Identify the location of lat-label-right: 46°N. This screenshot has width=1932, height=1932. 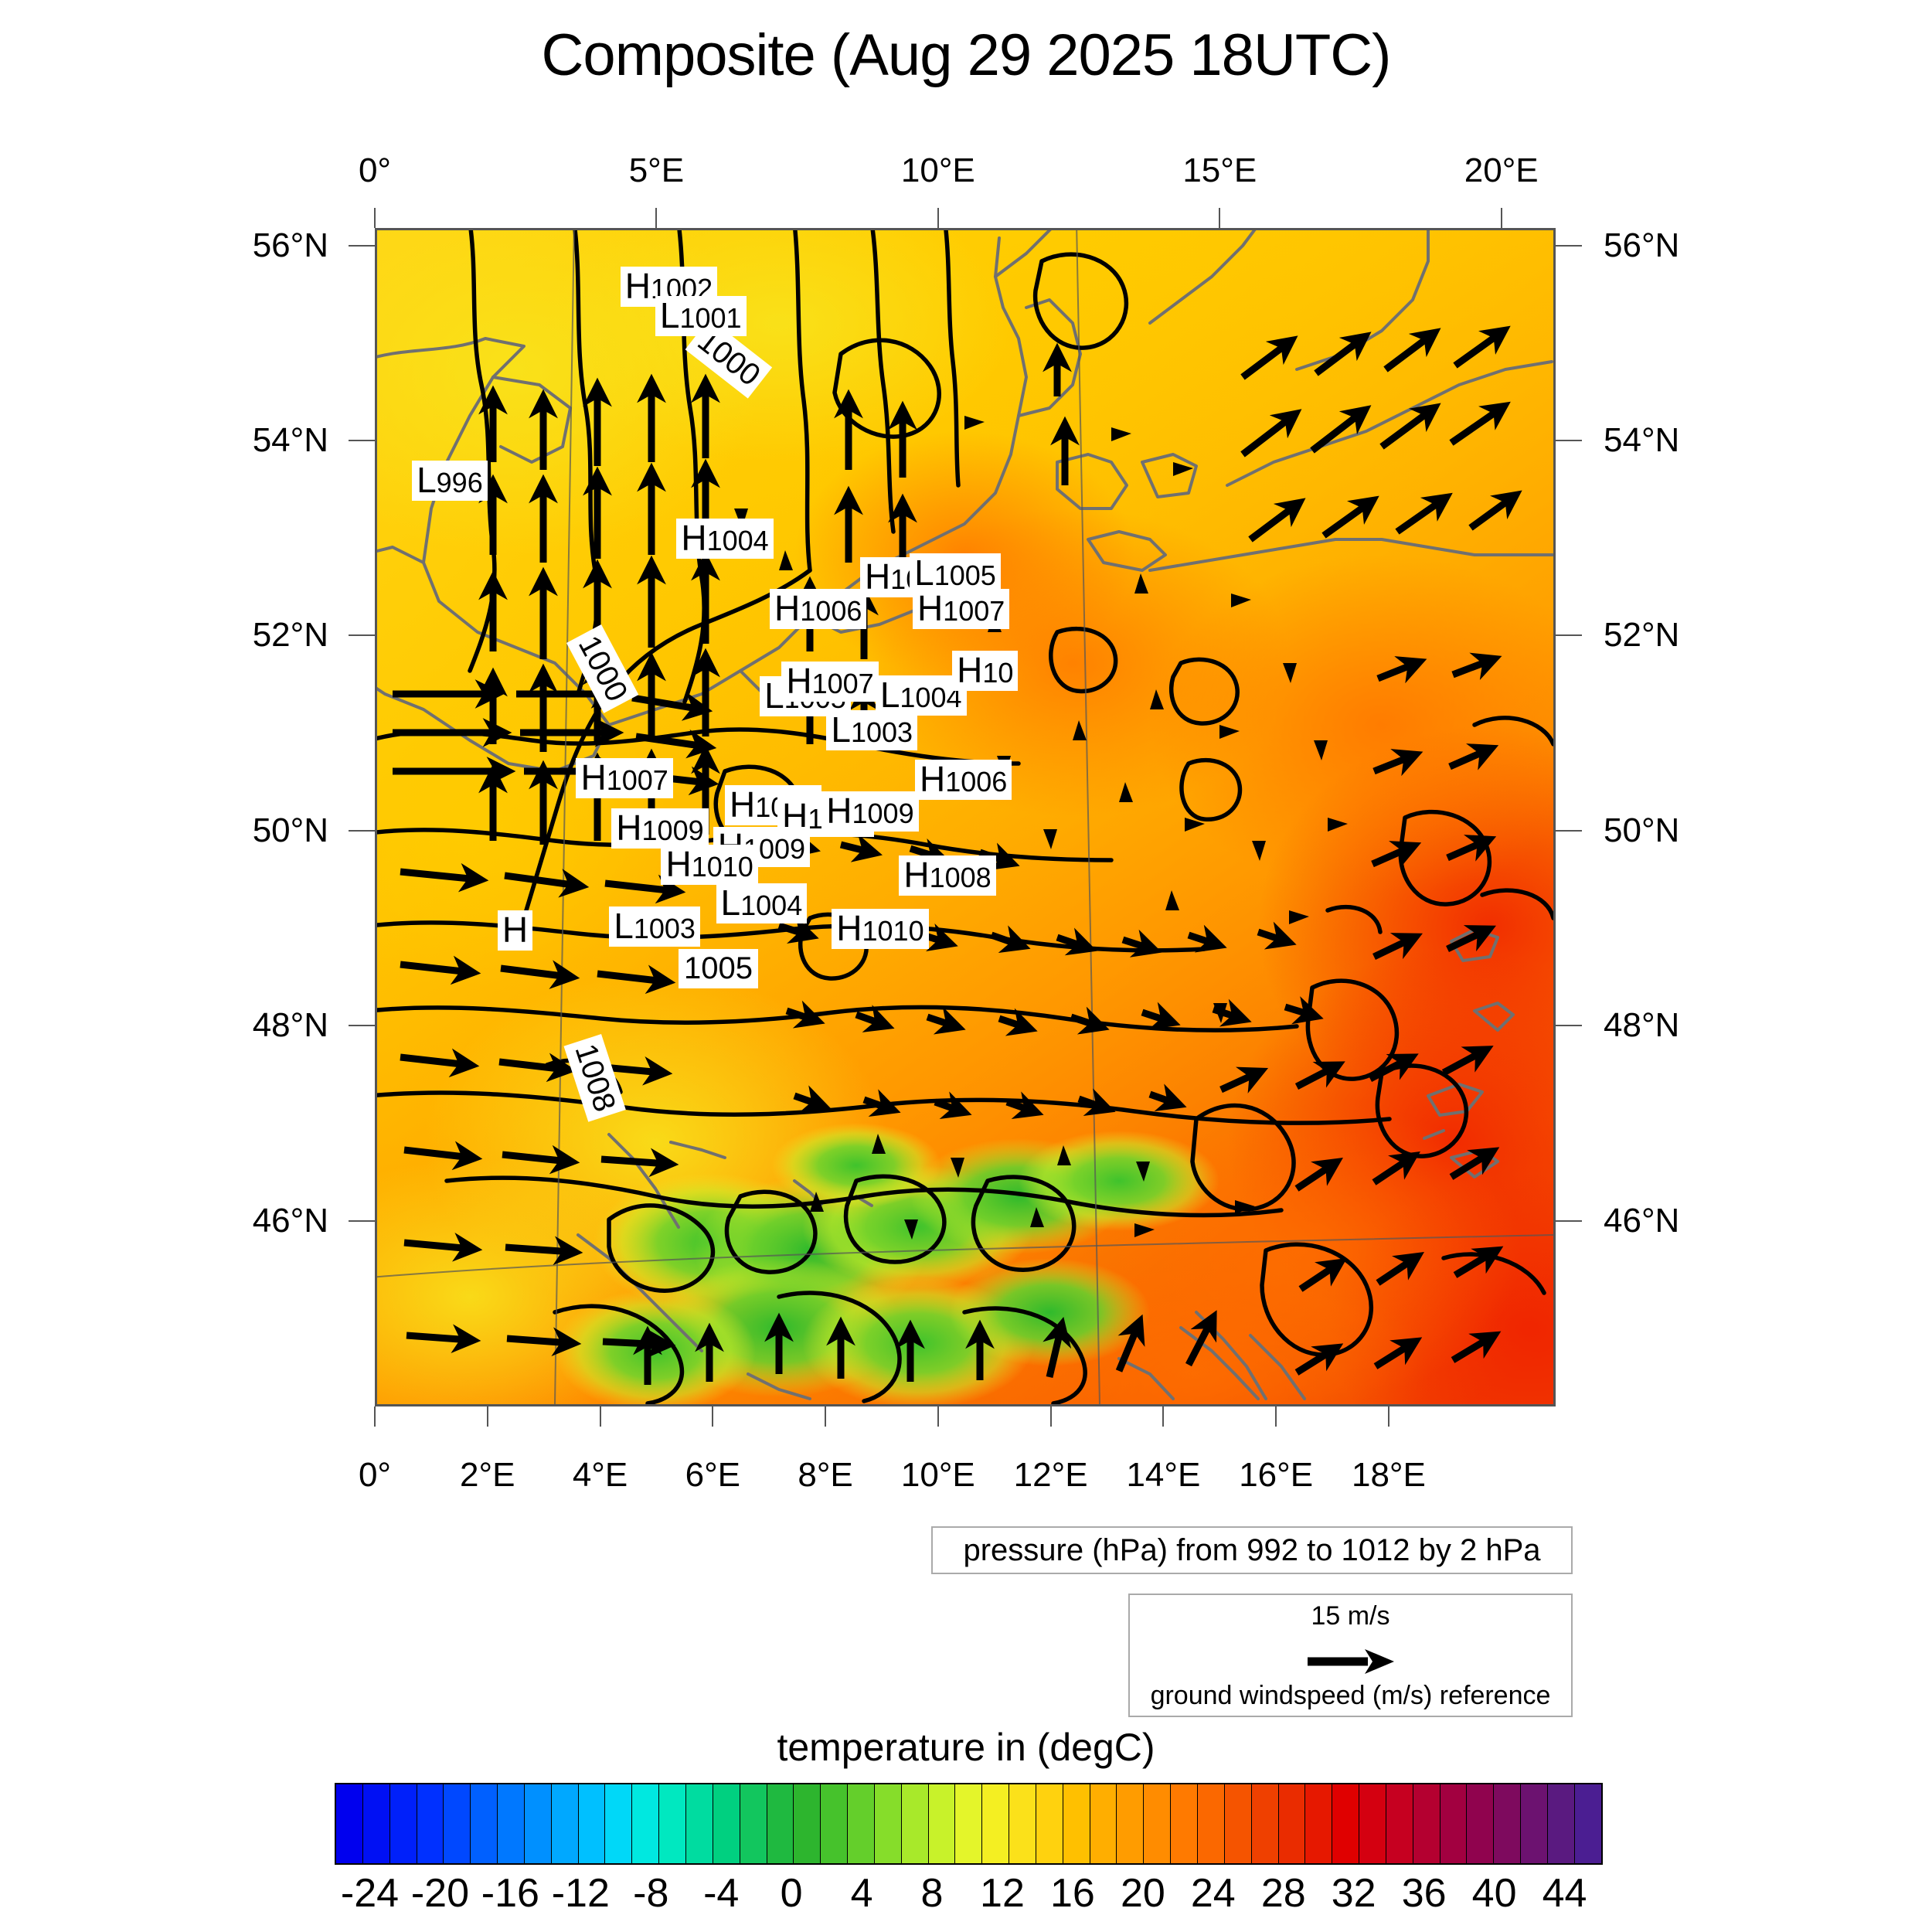
(1642, 1220).